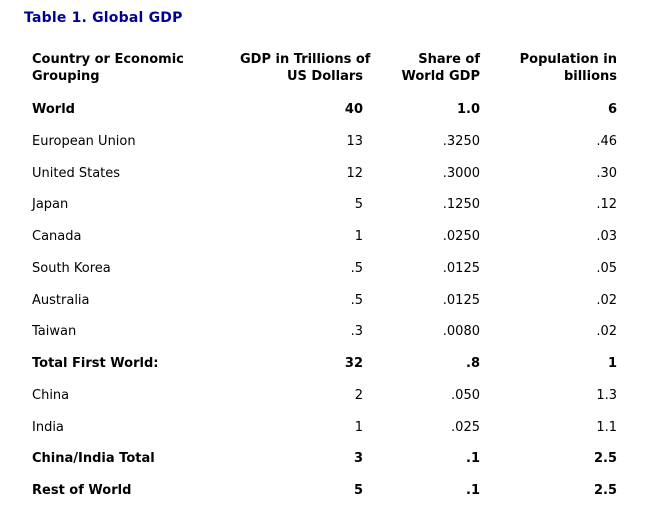 This screenshot has height=515, width=660. What do you see at coordinates (461, 332) in the screenshot?
I see `cell-share: .0080` at bounding box center [461, 332].